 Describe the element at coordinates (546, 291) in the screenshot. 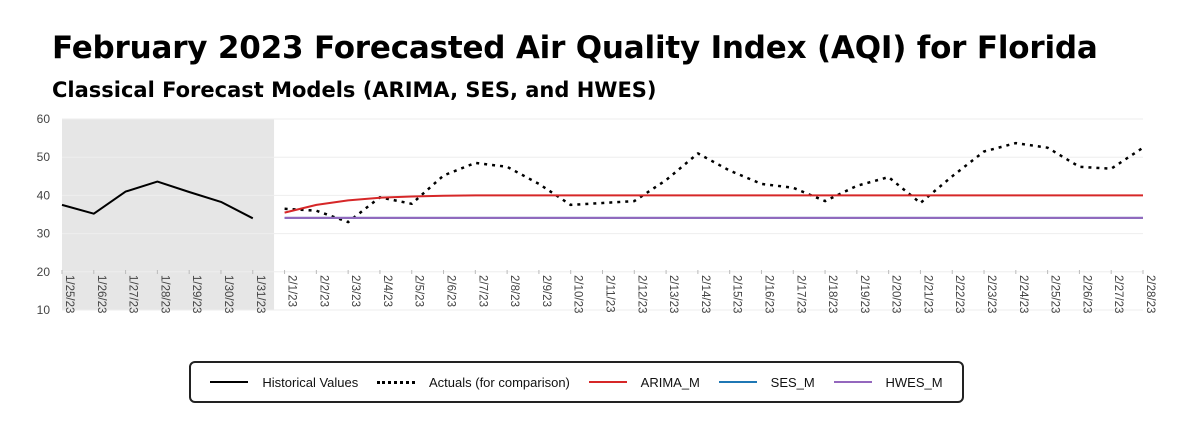

I see `x-tick-label: 2/9/23` at that location.